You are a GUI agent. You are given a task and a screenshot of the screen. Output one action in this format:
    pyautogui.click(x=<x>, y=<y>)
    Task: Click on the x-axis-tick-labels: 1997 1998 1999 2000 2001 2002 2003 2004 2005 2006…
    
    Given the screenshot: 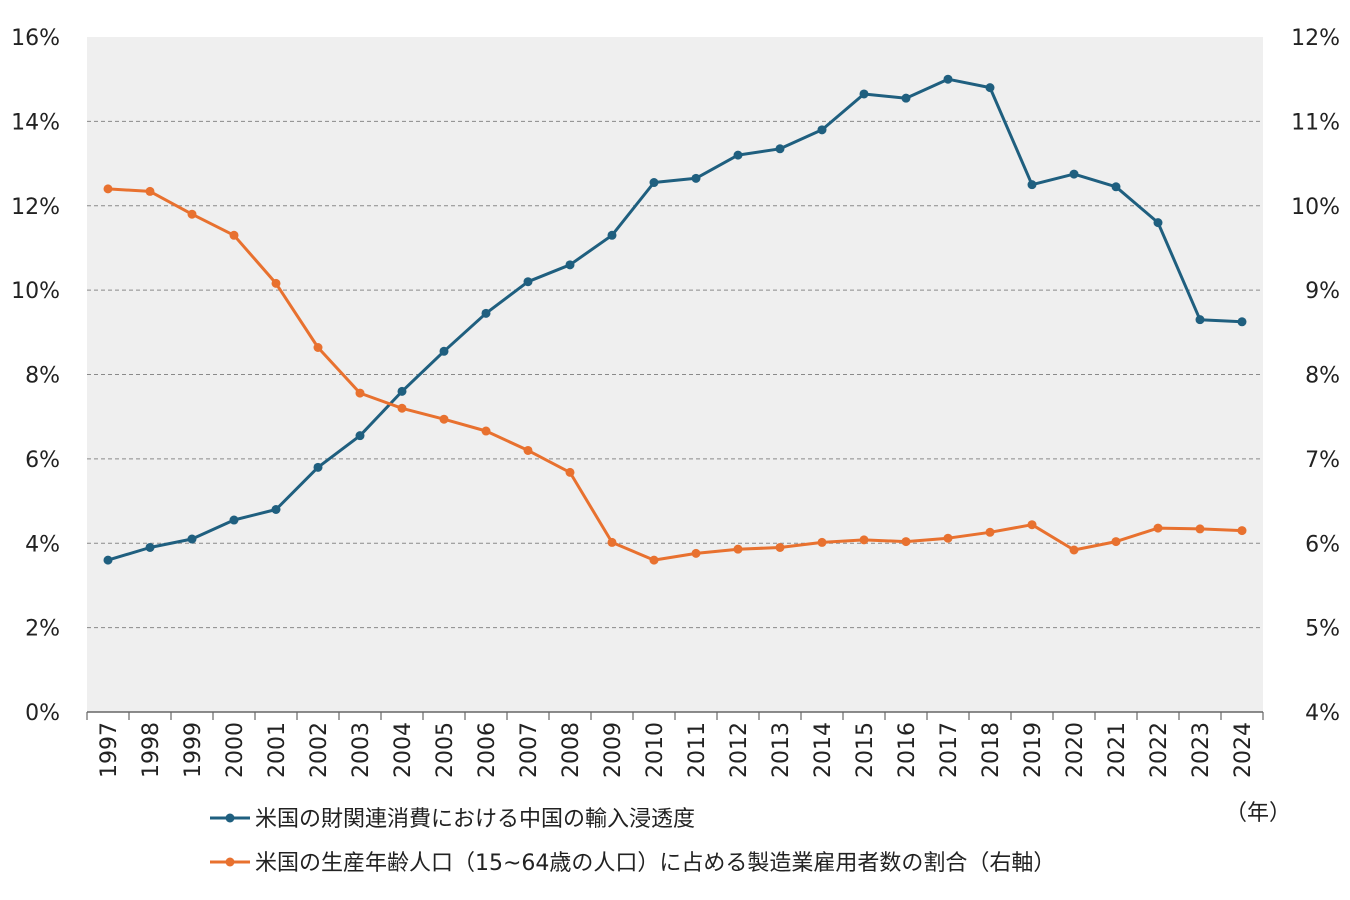 What is the action you would take?
    pyautogui.click(x=675, y=745)
    